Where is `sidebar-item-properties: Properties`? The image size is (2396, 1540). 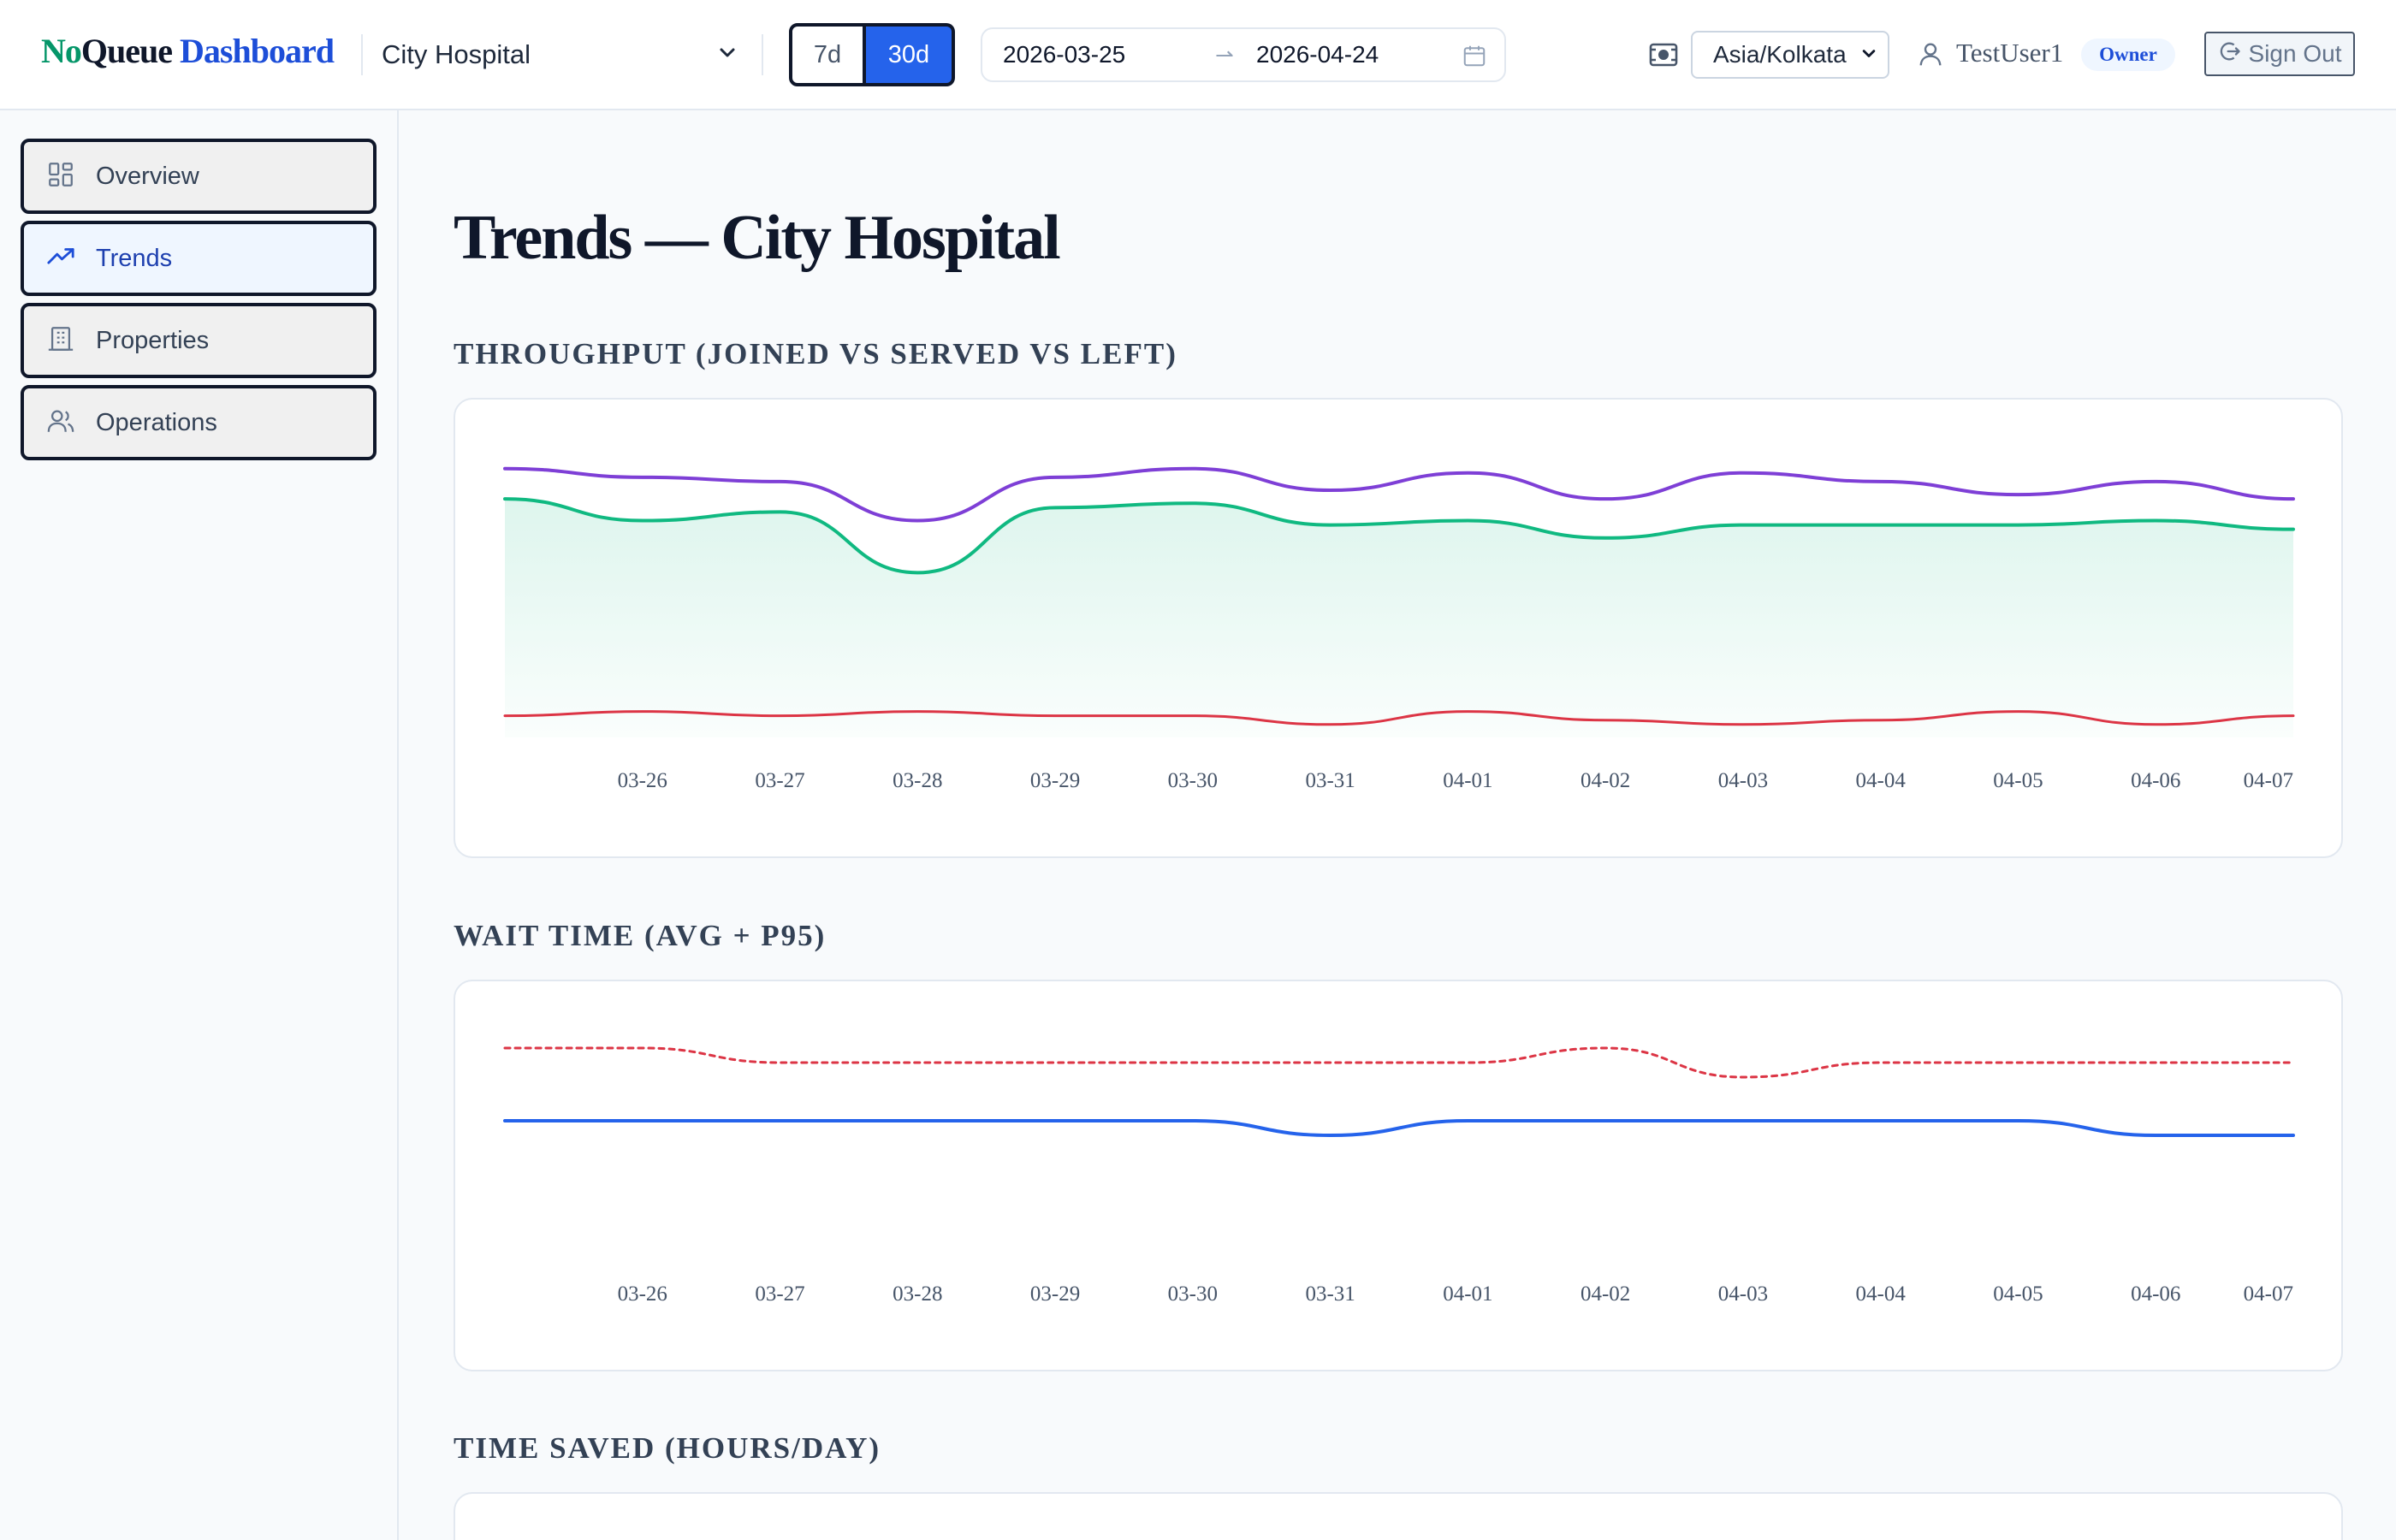
sidebar-item-properties: Properties is located at coordinates (199, 340).